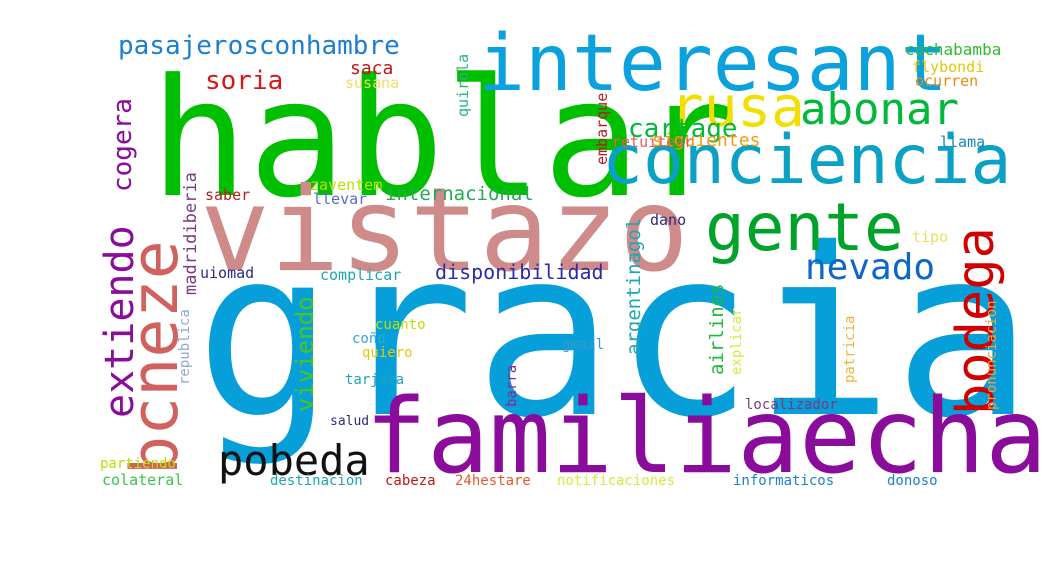 The width and height of the screenshot is (1046, 562). I want to click on word-conciencia: conciencia, so click(807, 160).